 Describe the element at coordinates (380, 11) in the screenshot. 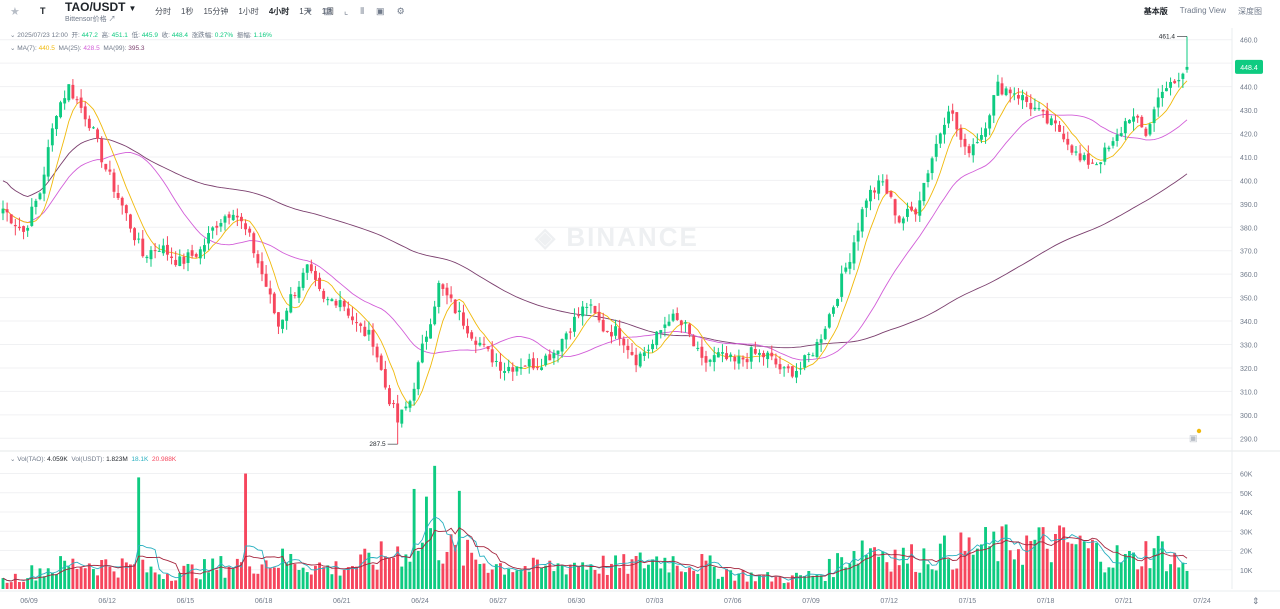

I see `layout-icon: ▣` at that location.